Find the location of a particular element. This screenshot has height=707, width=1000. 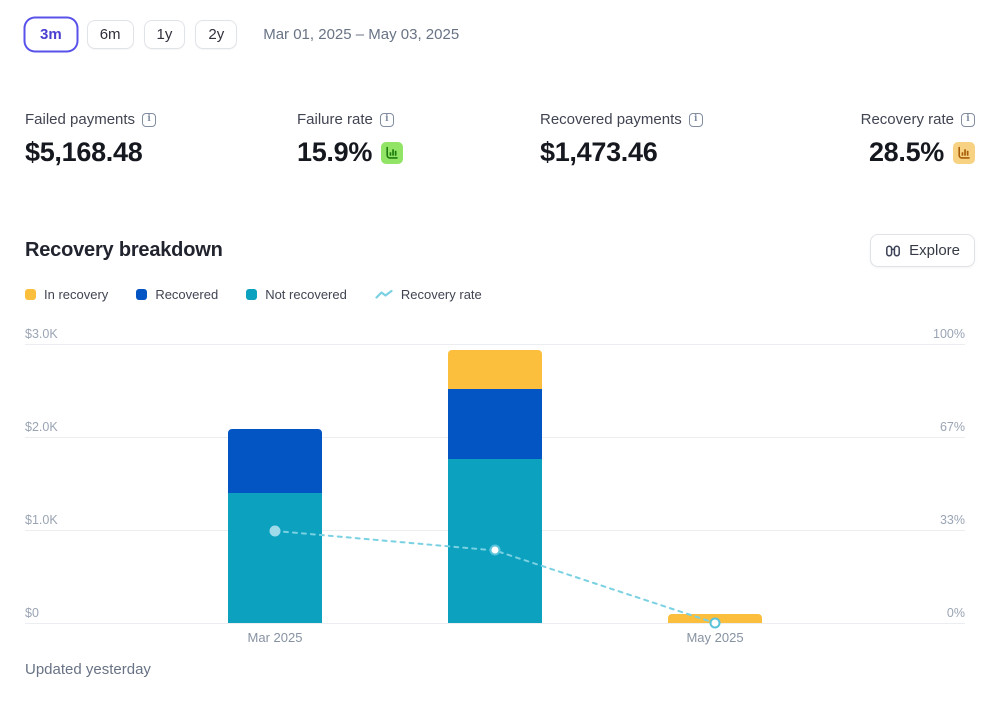

range-button-6m: 6m is located at coordinates (110, 34).